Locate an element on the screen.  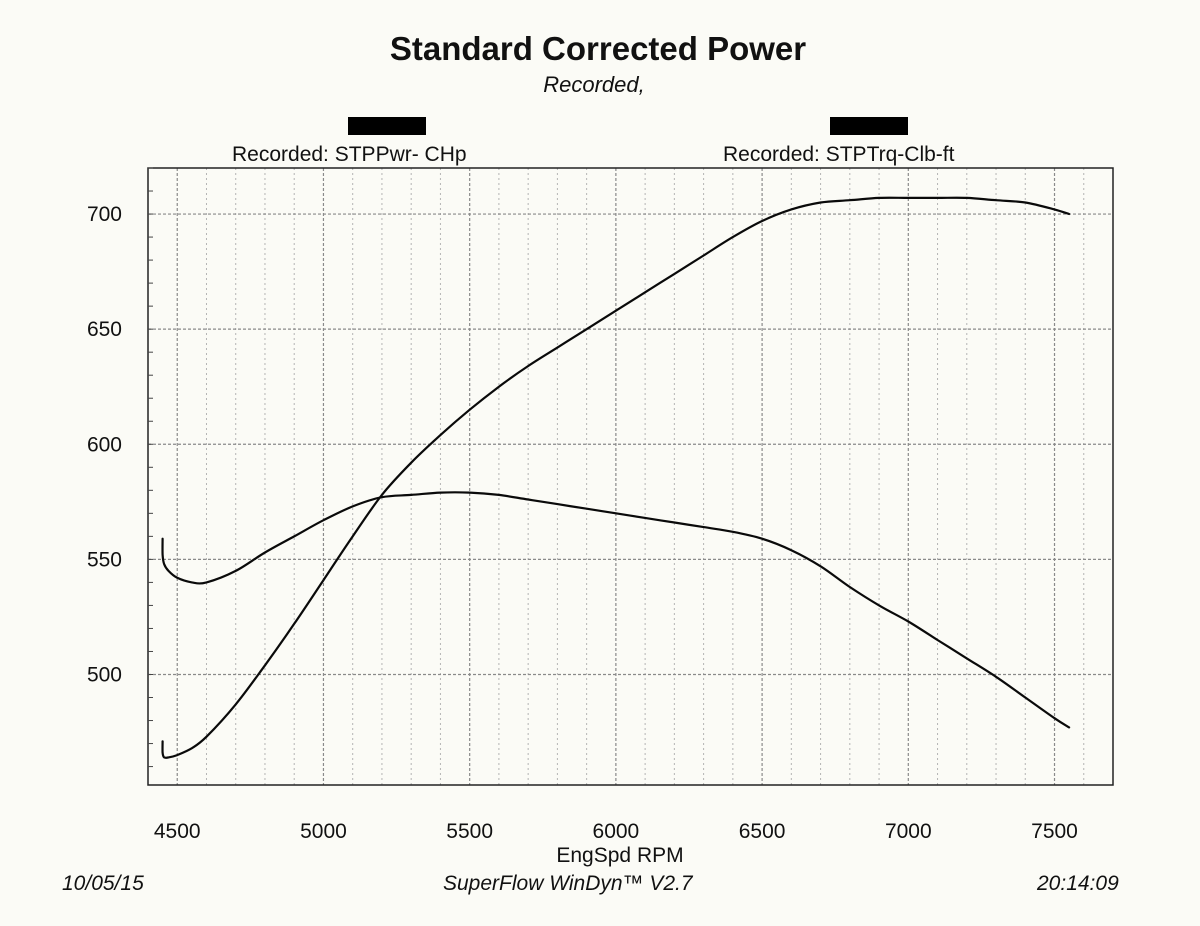
x-tick-label: 5000 is located at coordinates (323, 831).